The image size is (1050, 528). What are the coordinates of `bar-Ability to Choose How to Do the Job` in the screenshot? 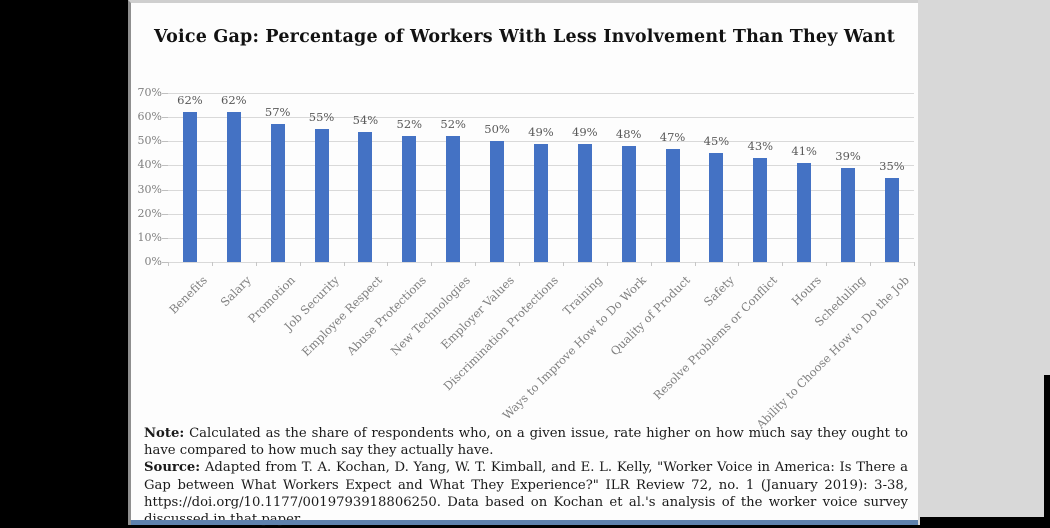 It's located at (891, 219).